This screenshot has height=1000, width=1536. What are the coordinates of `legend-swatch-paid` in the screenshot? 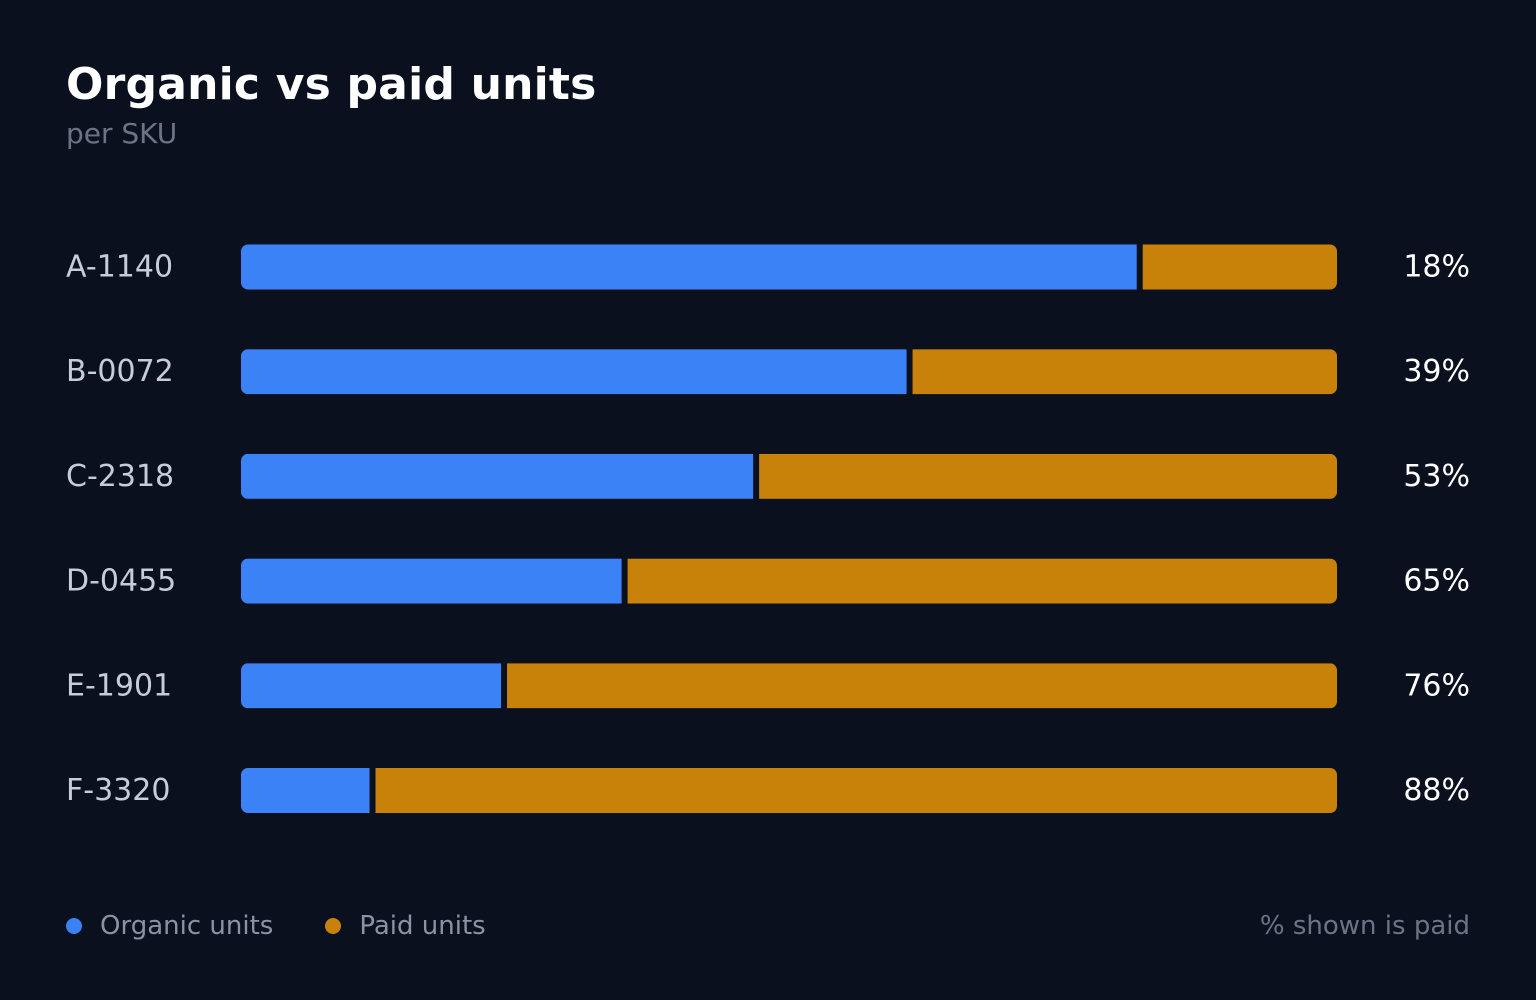 It's located at (333, 926).